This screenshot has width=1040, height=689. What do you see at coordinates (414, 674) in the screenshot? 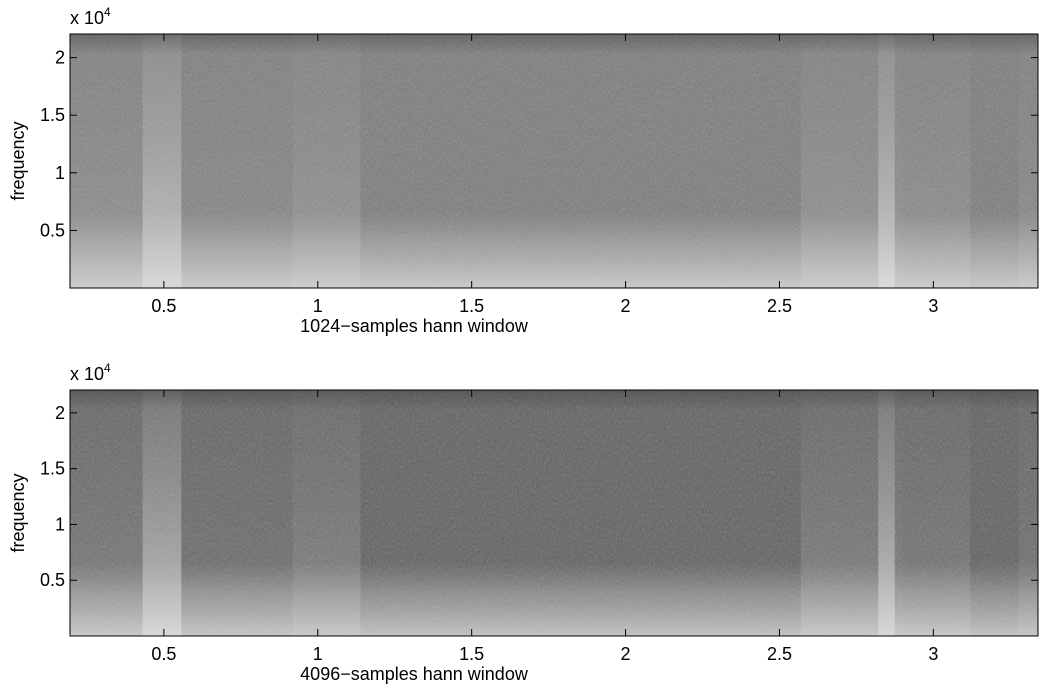
I see `x-axis-label: 4096−samples hann window` at bounding box center [414, 674].